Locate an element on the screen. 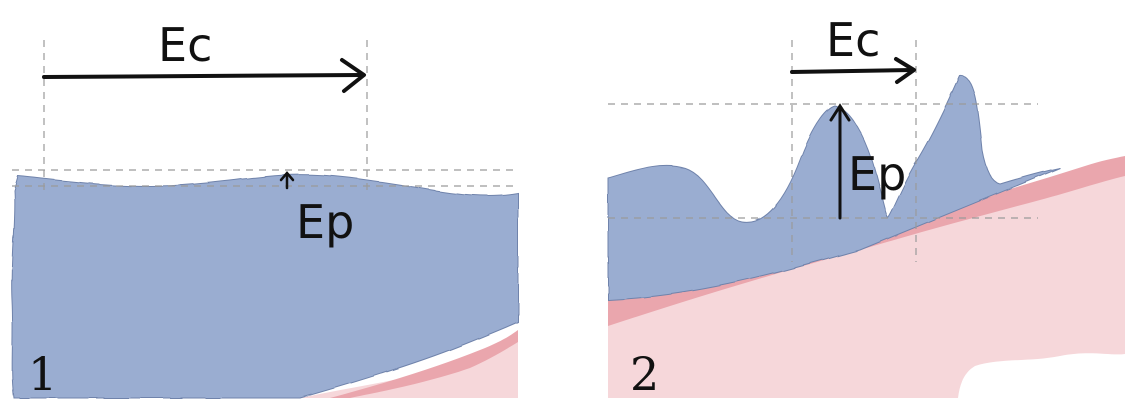 This screenshot has height=401, width=1125. ec-label-2: Ec is located at coordinates (853, 40).